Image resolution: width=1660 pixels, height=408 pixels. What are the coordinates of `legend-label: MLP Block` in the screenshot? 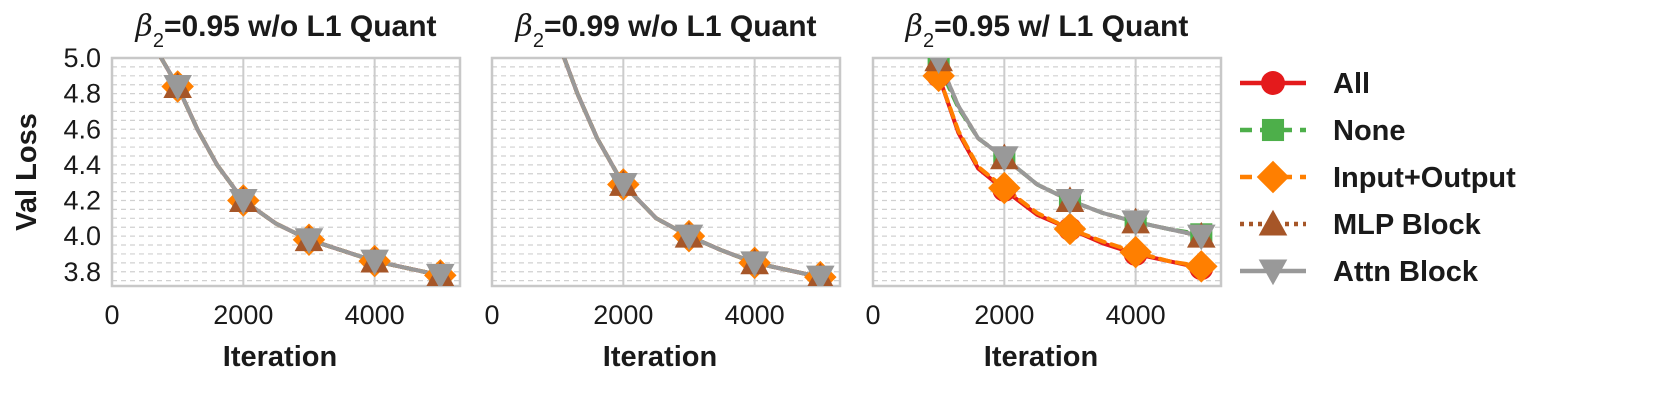 It's located at (1407, 225).